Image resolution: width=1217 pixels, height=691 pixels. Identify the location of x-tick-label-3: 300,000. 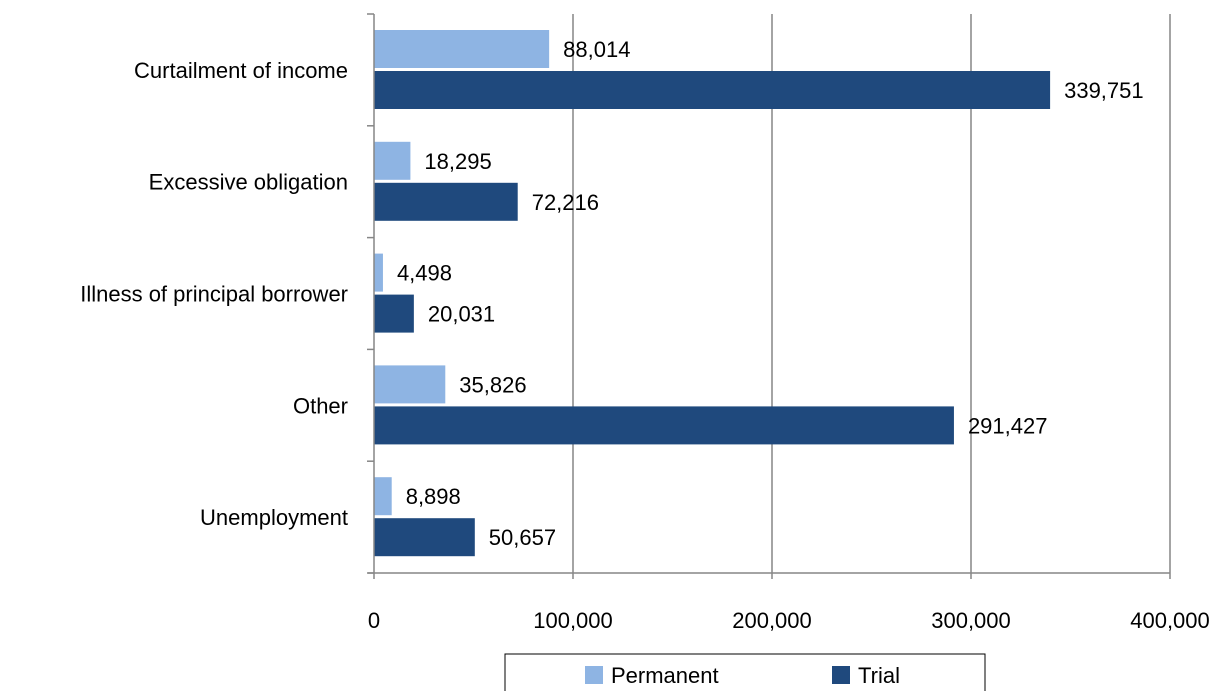
(971, 620).